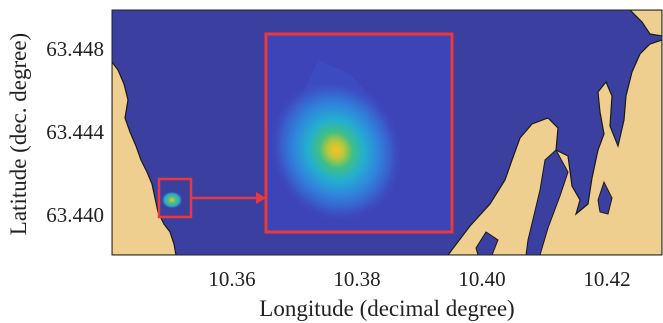 The image size is (663, 323). What do you see at coordinates (75, 49) in the screenshot?
I see `y-tick-label: 63.448` at bounding box center [75, 49].